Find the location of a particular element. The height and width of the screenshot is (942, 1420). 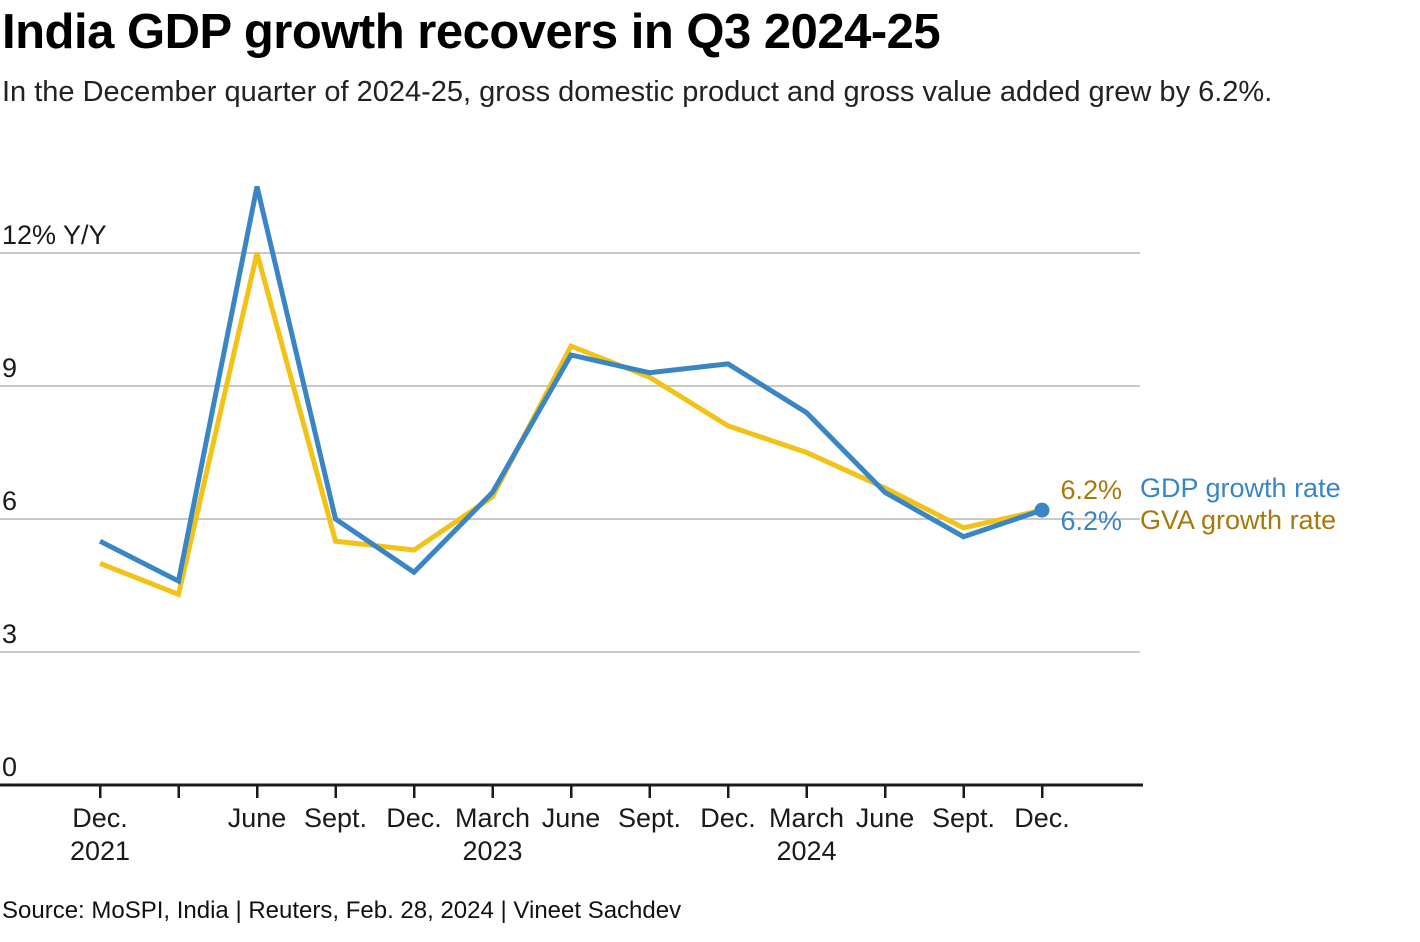

x-axis-label: Dec. 2021 is located at coordinates (100, 834).